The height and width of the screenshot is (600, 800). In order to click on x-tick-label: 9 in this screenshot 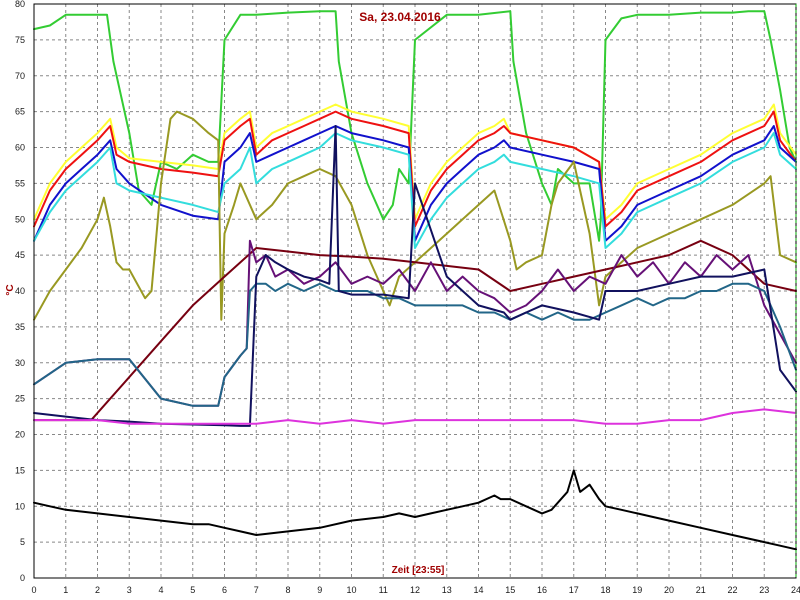, I will do `click(319, 590)`.